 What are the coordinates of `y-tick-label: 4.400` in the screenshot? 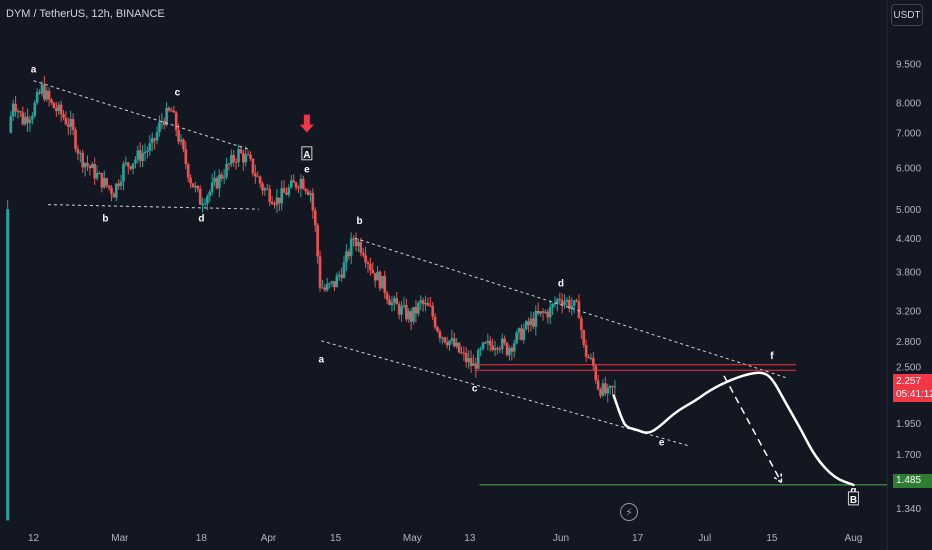 It's located at (908, 239).